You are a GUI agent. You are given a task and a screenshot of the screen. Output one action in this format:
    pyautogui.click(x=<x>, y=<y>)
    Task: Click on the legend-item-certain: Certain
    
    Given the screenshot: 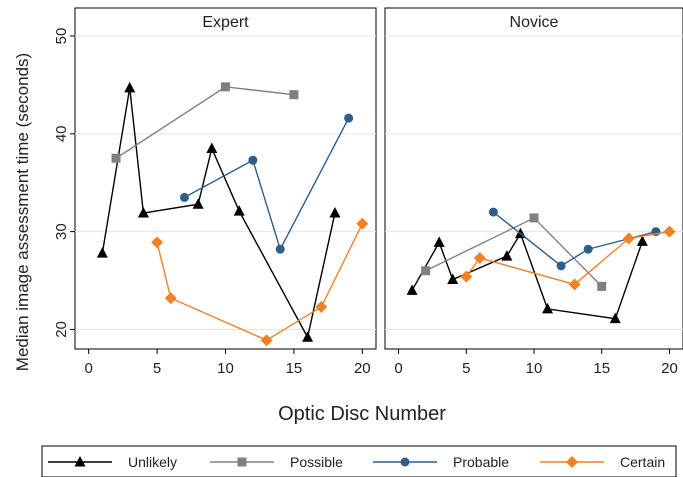 What is the action you would take?
    pyautogui.click(x=602, y=462)
    